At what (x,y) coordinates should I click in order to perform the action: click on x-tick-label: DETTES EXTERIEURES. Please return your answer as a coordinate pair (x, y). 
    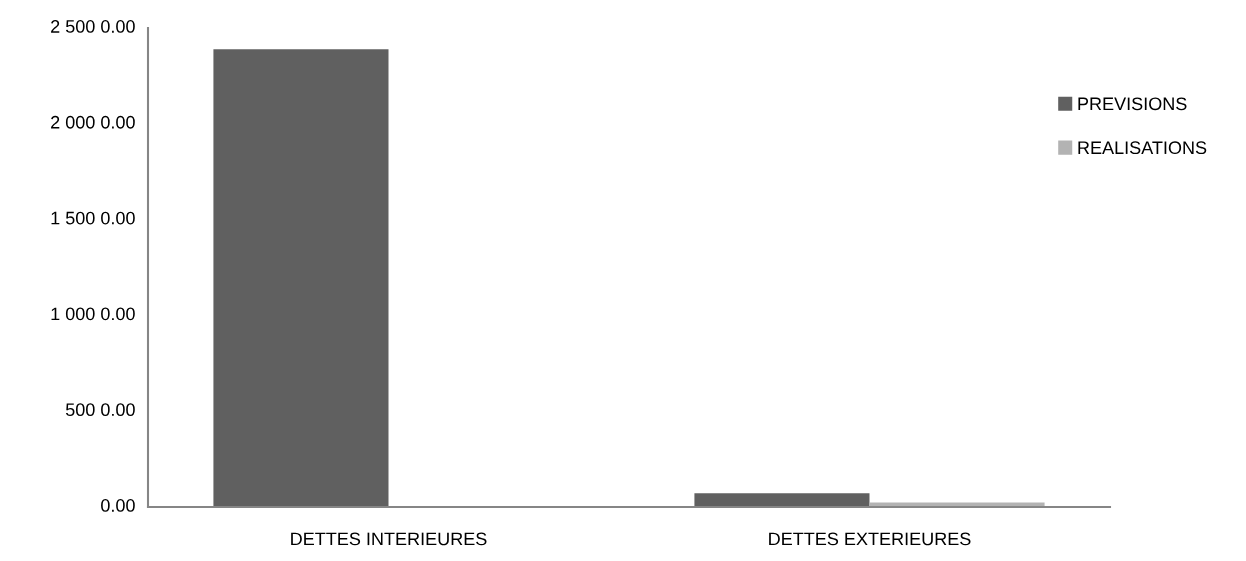
    Looking at the image, I should click on (870, 539).